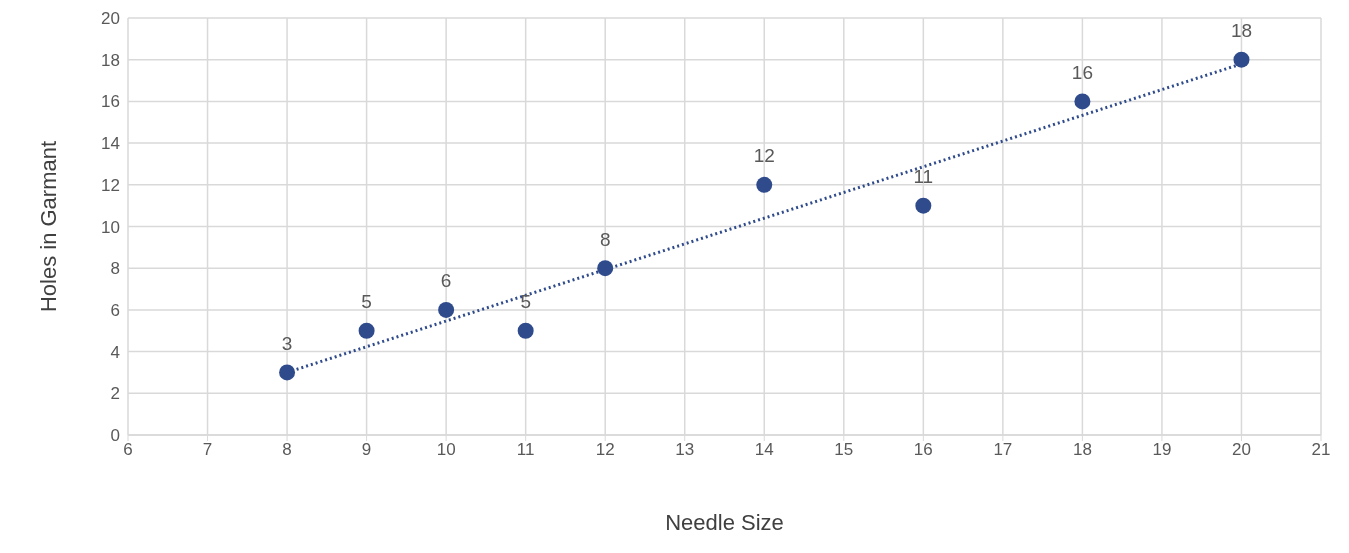 This screenshot has width=1349, height=553. What do you see at coordinates (923, 177) in the screenshot?
I see `data-label: 11` at bounding box center [923, 177].